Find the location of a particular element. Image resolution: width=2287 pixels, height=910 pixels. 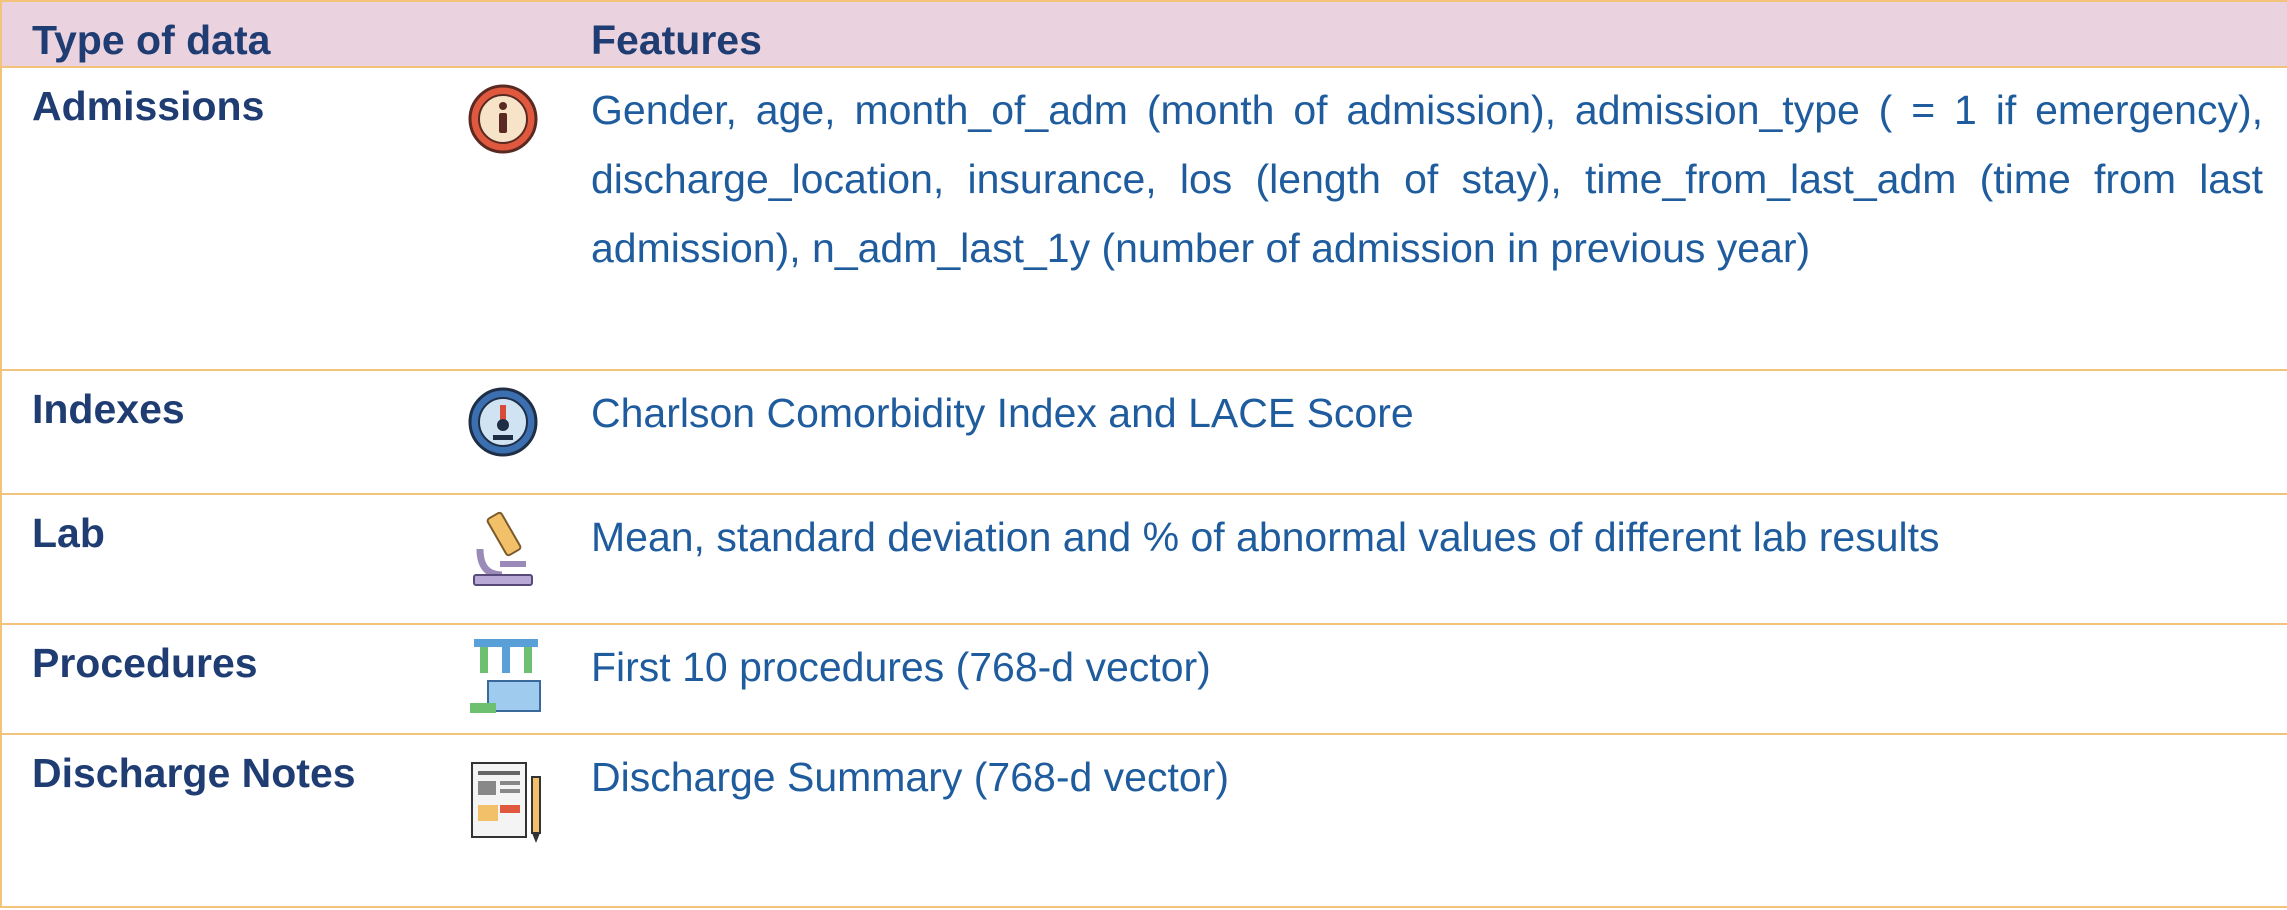

features-cell: Discharge Summary (768-d vector) is located at coordinates (910, 777).